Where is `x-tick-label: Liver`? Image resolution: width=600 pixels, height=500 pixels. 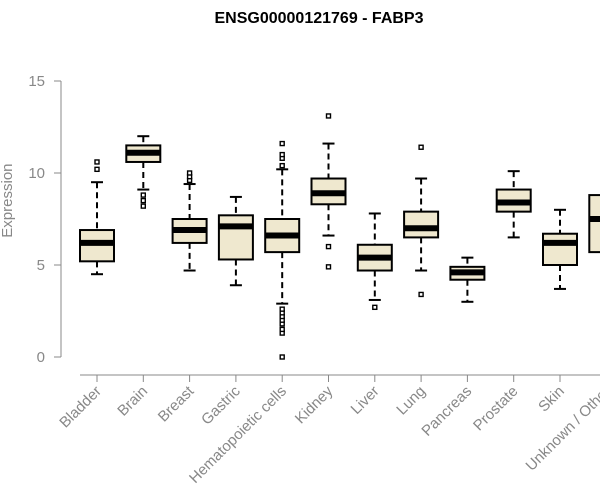 x-tick-label: Liver is located at coordinates (365, 400).